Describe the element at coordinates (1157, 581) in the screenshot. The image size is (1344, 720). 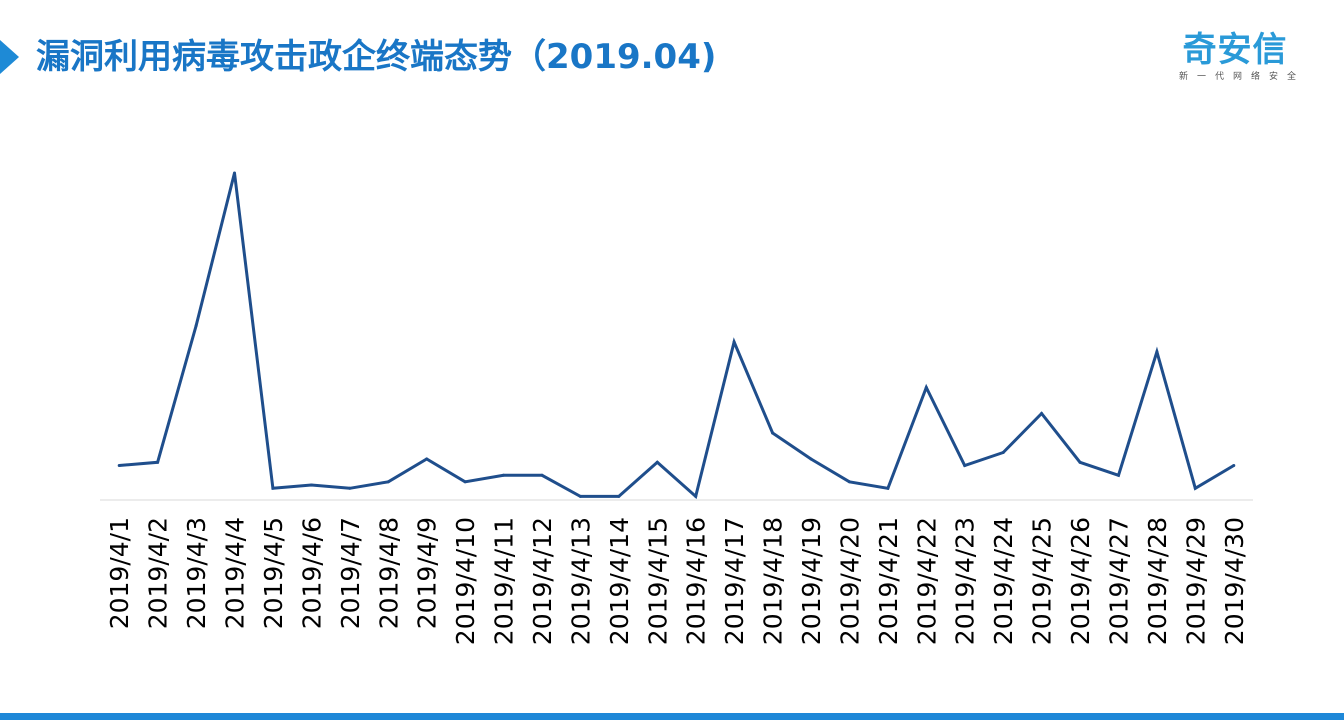
I see `x-tick-label: 2019/4/28` at that location.